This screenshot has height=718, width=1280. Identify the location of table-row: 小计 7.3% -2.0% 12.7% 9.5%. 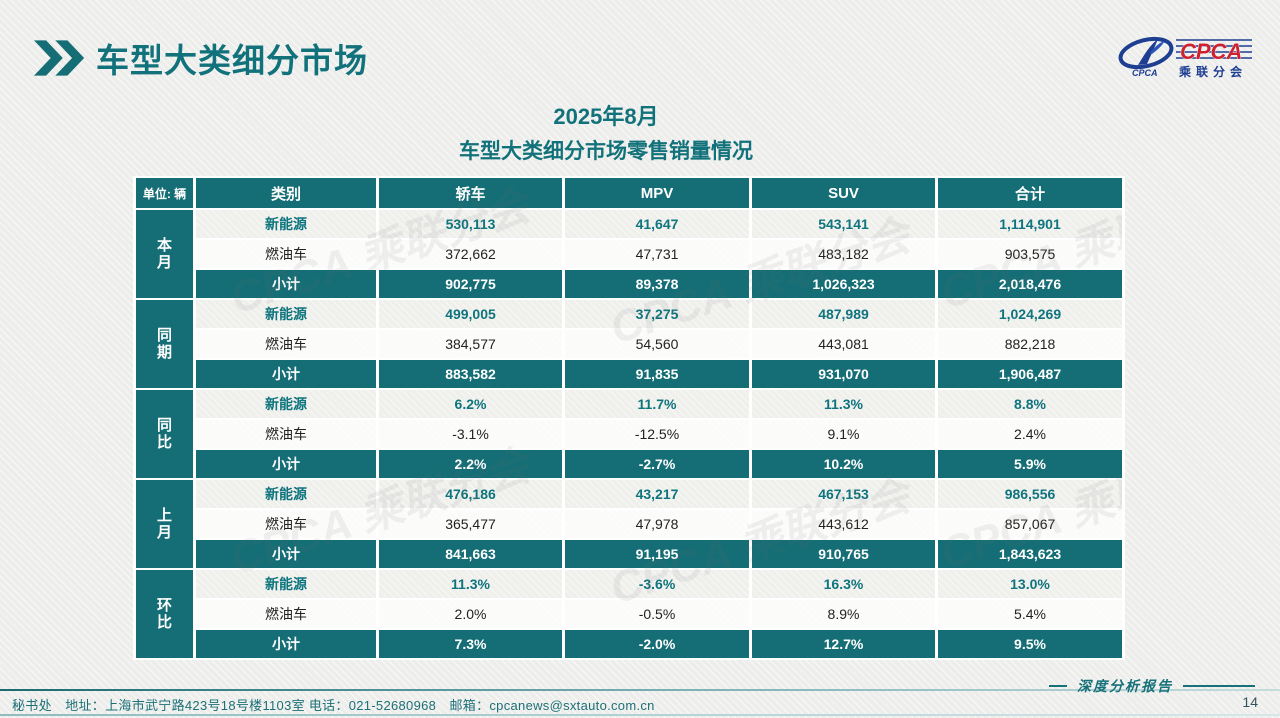
(630, 644).